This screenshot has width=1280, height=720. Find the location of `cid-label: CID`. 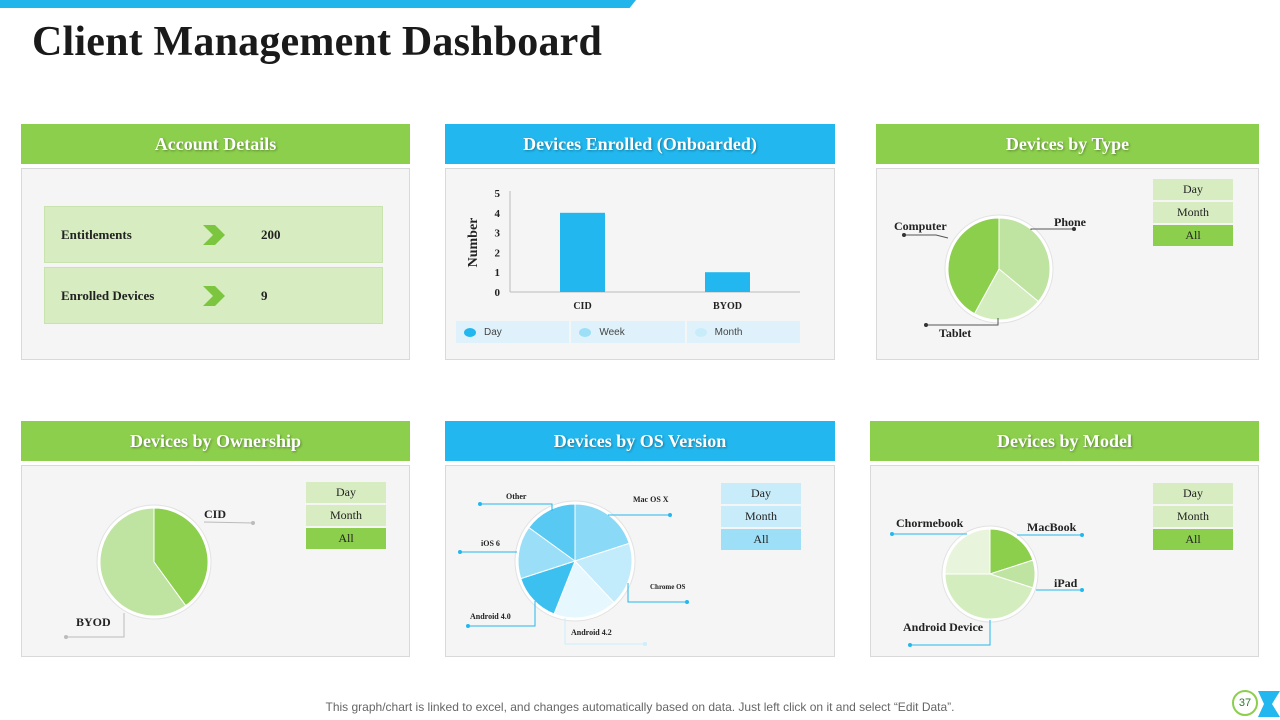

cid-label: CID is located at coordinates (215, 514).